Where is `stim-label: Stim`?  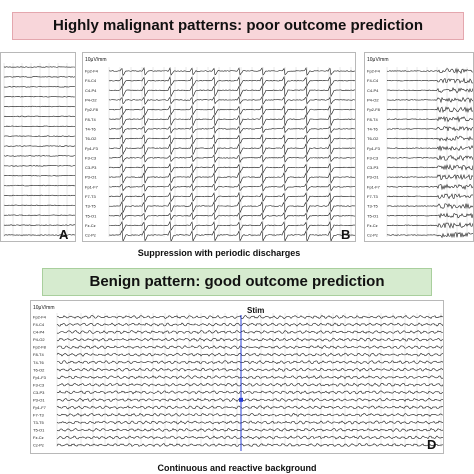
stim-label: Stim is located at coordinates (256, 310).